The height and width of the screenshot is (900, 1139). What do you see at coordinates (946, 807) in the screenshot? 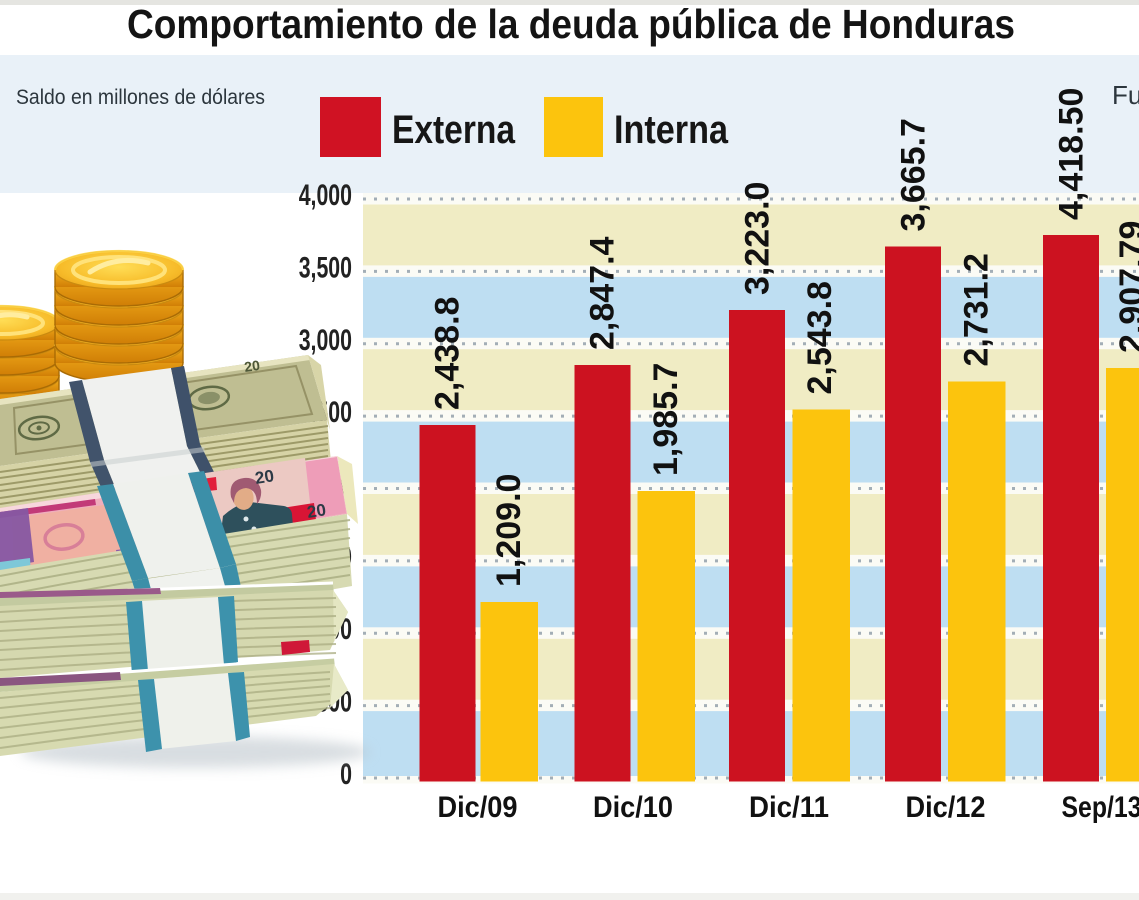
I see `svg-text: Dic/12` at bounding box center [946, 807].